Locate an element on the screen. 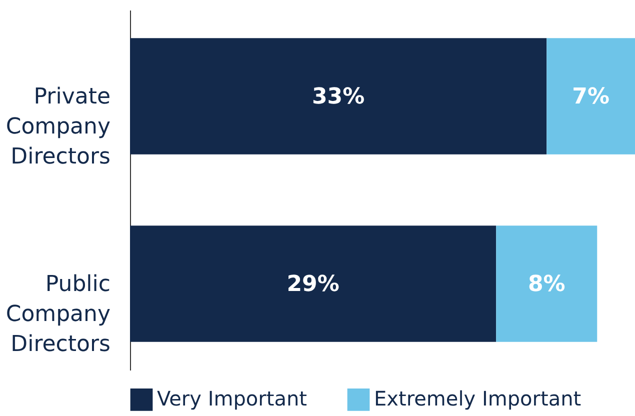 This screenshot has height=416, width=635. data-label: 33% is located at coordinates (338, 97).